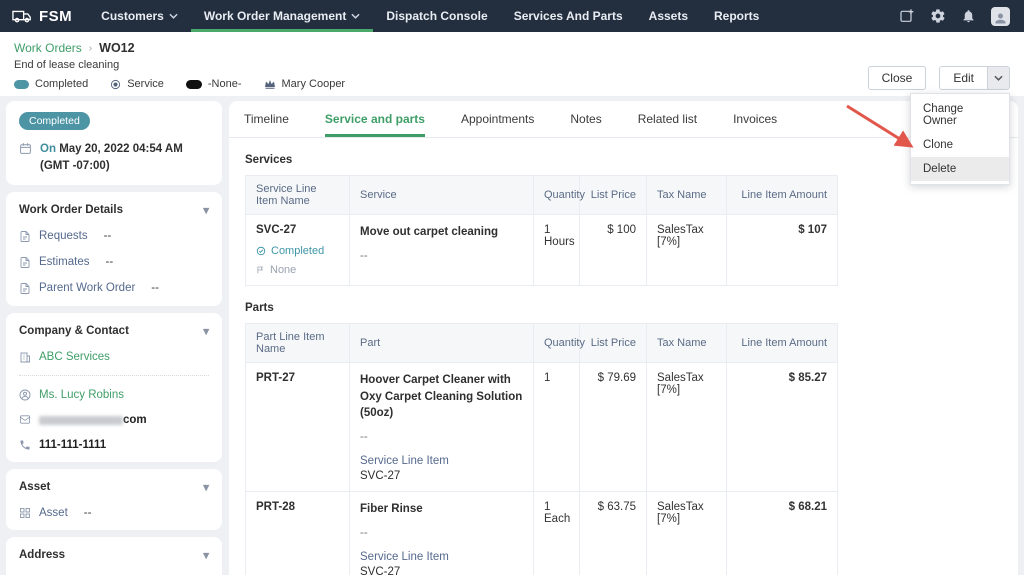 The height and width of the screenshot is (575, 1024). What do you see at coordinates (668, 16) in the screenshot?
I see `nav-item-assets: Assets` at bounding box center [668, 16].